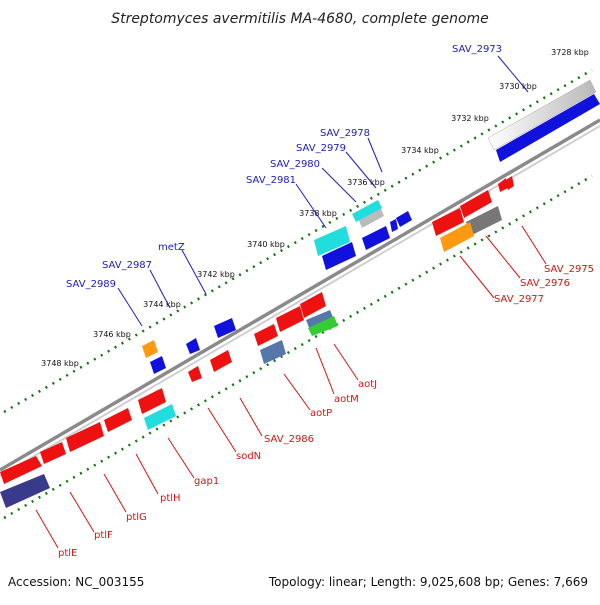  I want to click on gene-label-upper: SAV_2973, so click(477, 49).